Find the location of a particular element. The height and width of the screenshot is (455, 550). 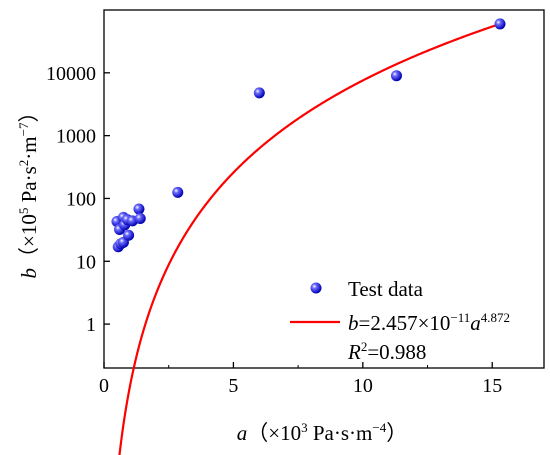

x-tick-label: 0 is located at coordinates (104, 386).